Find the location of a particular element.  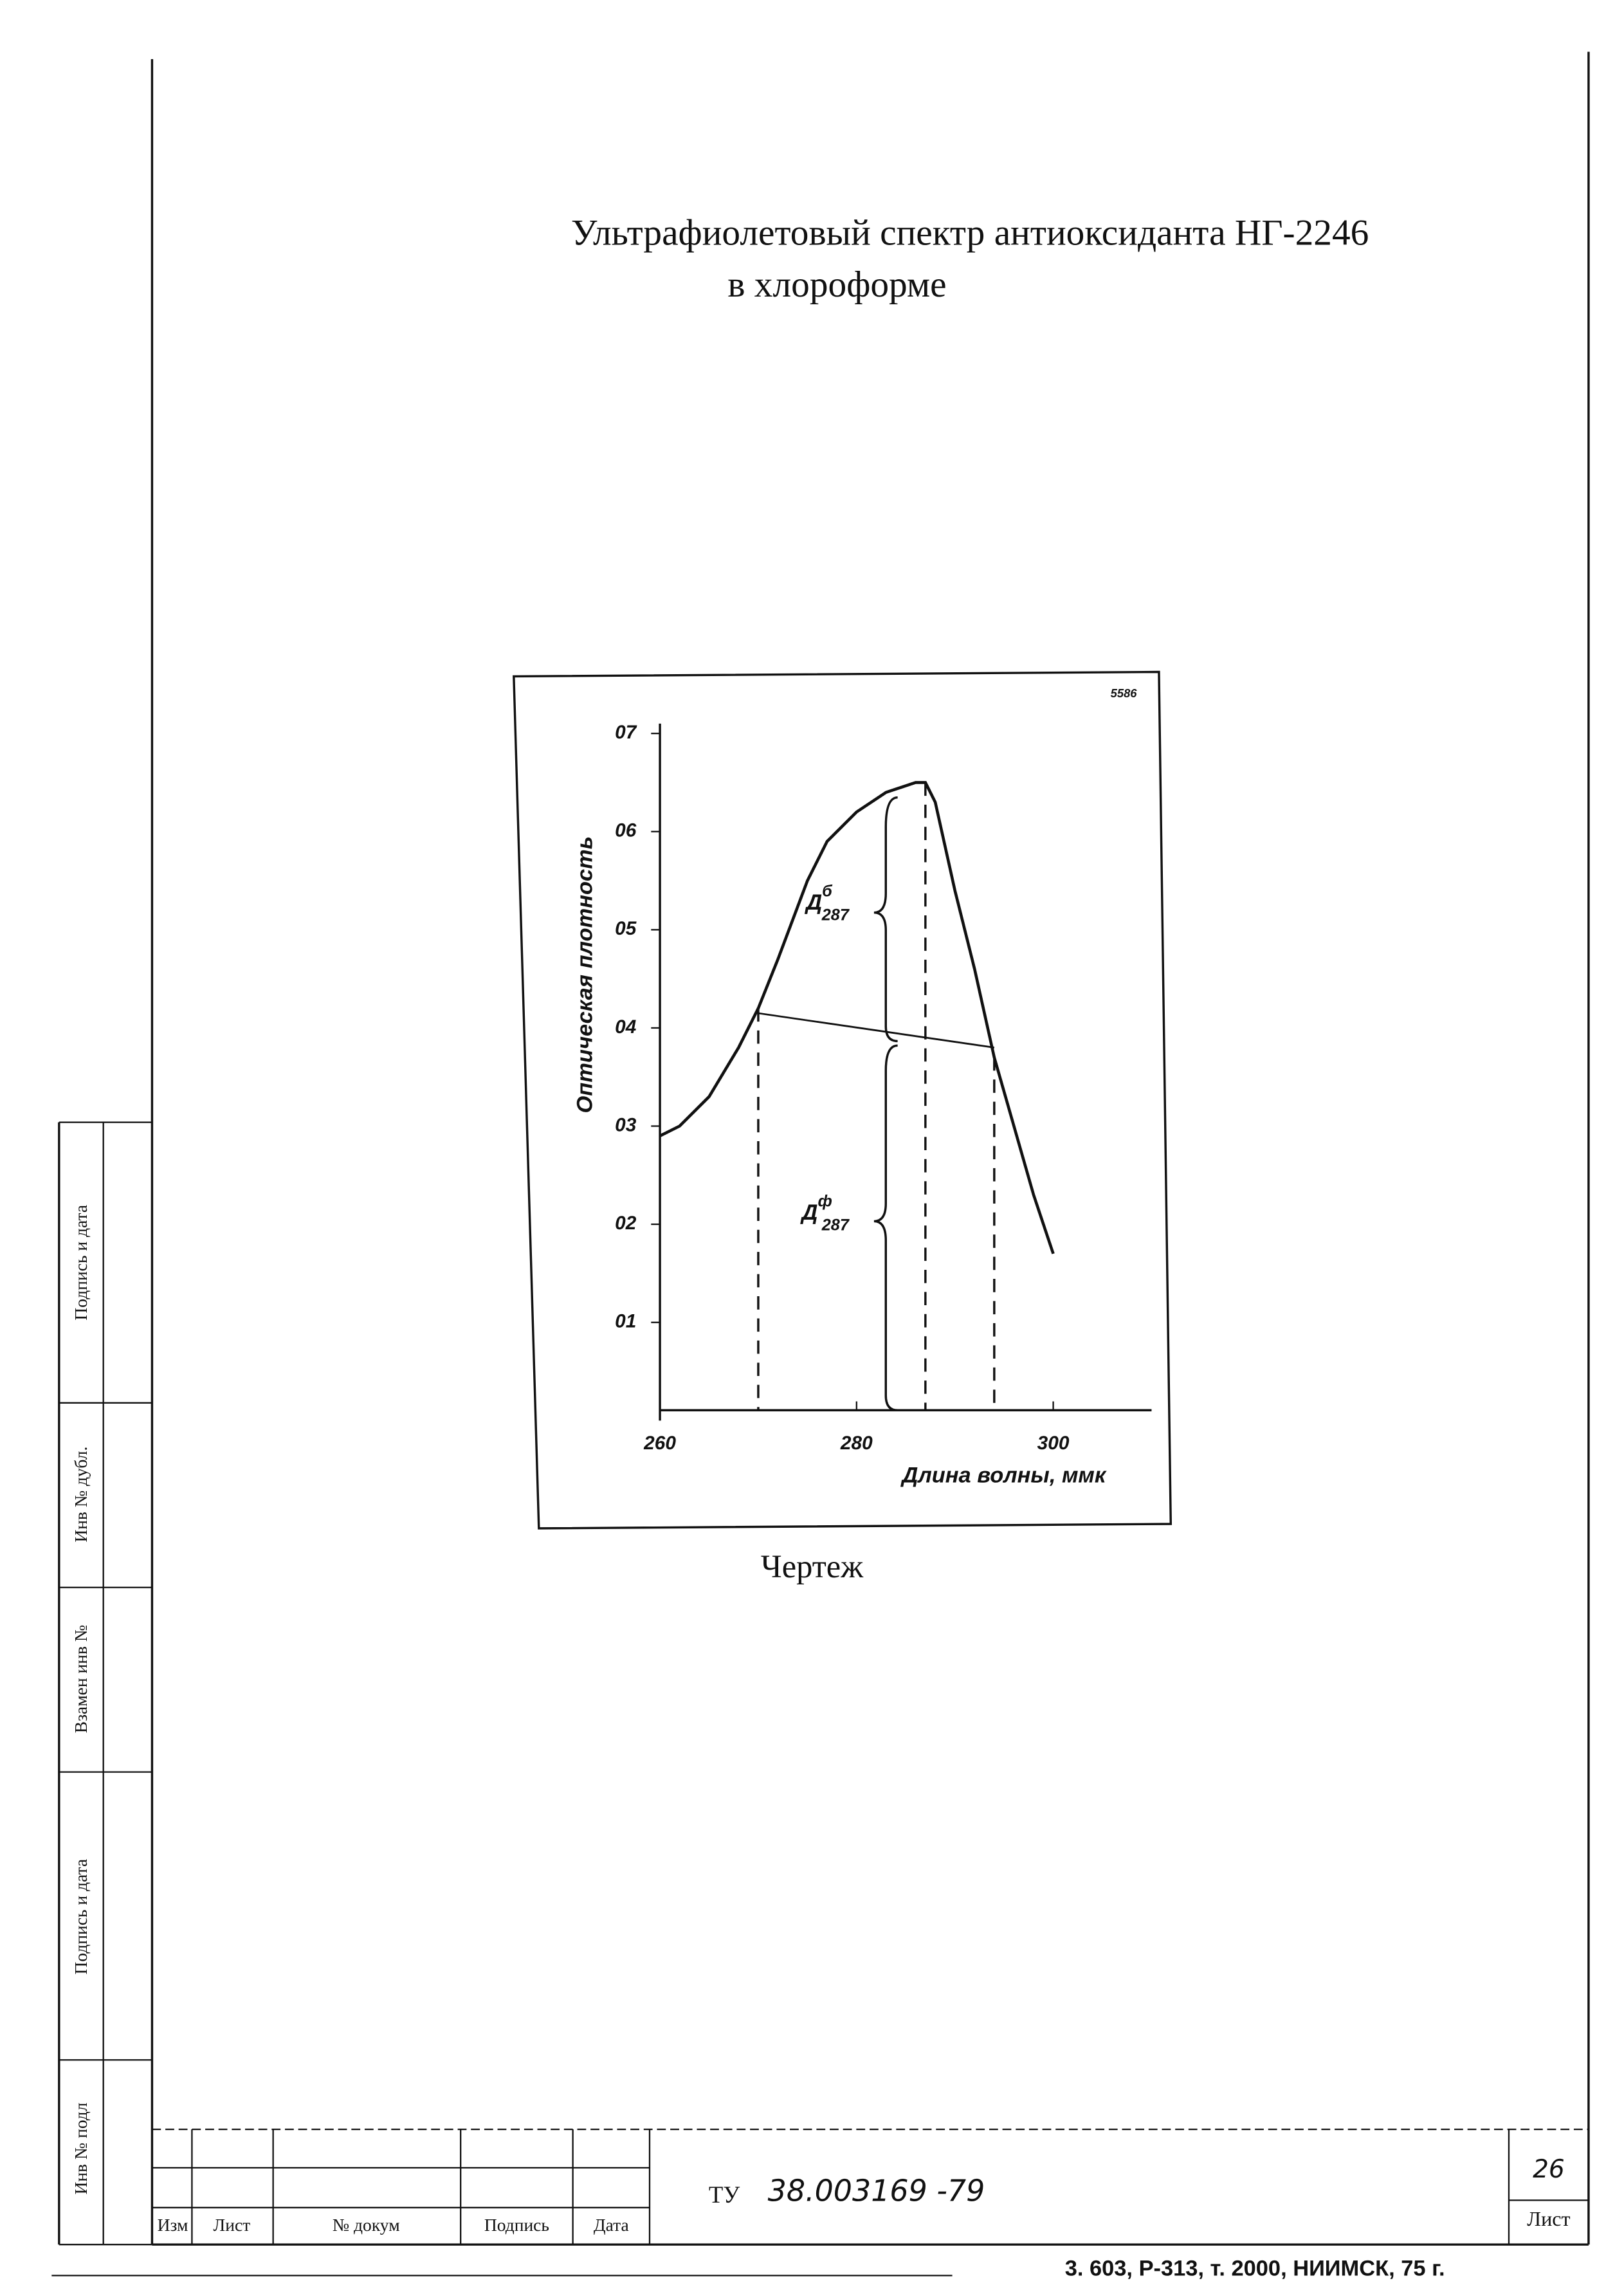

code-prefix: ТУ is located at coordinates (725, 2194).